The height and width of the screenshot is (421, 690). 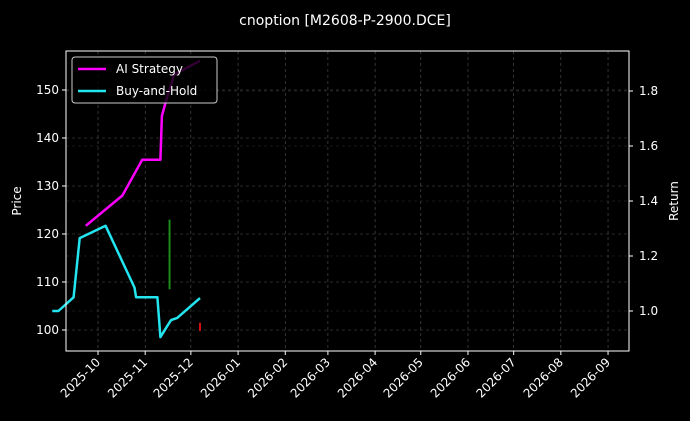 I want to click on x-tick-label: 2026-06, so click(x=450, y=377).